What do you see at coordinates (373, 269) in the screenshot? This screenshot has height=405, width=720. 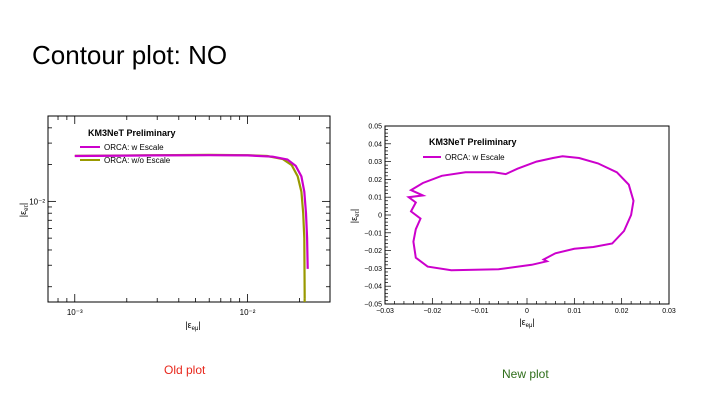 I see `y-tick-label: −0.03` at bounding box center [373, 269].